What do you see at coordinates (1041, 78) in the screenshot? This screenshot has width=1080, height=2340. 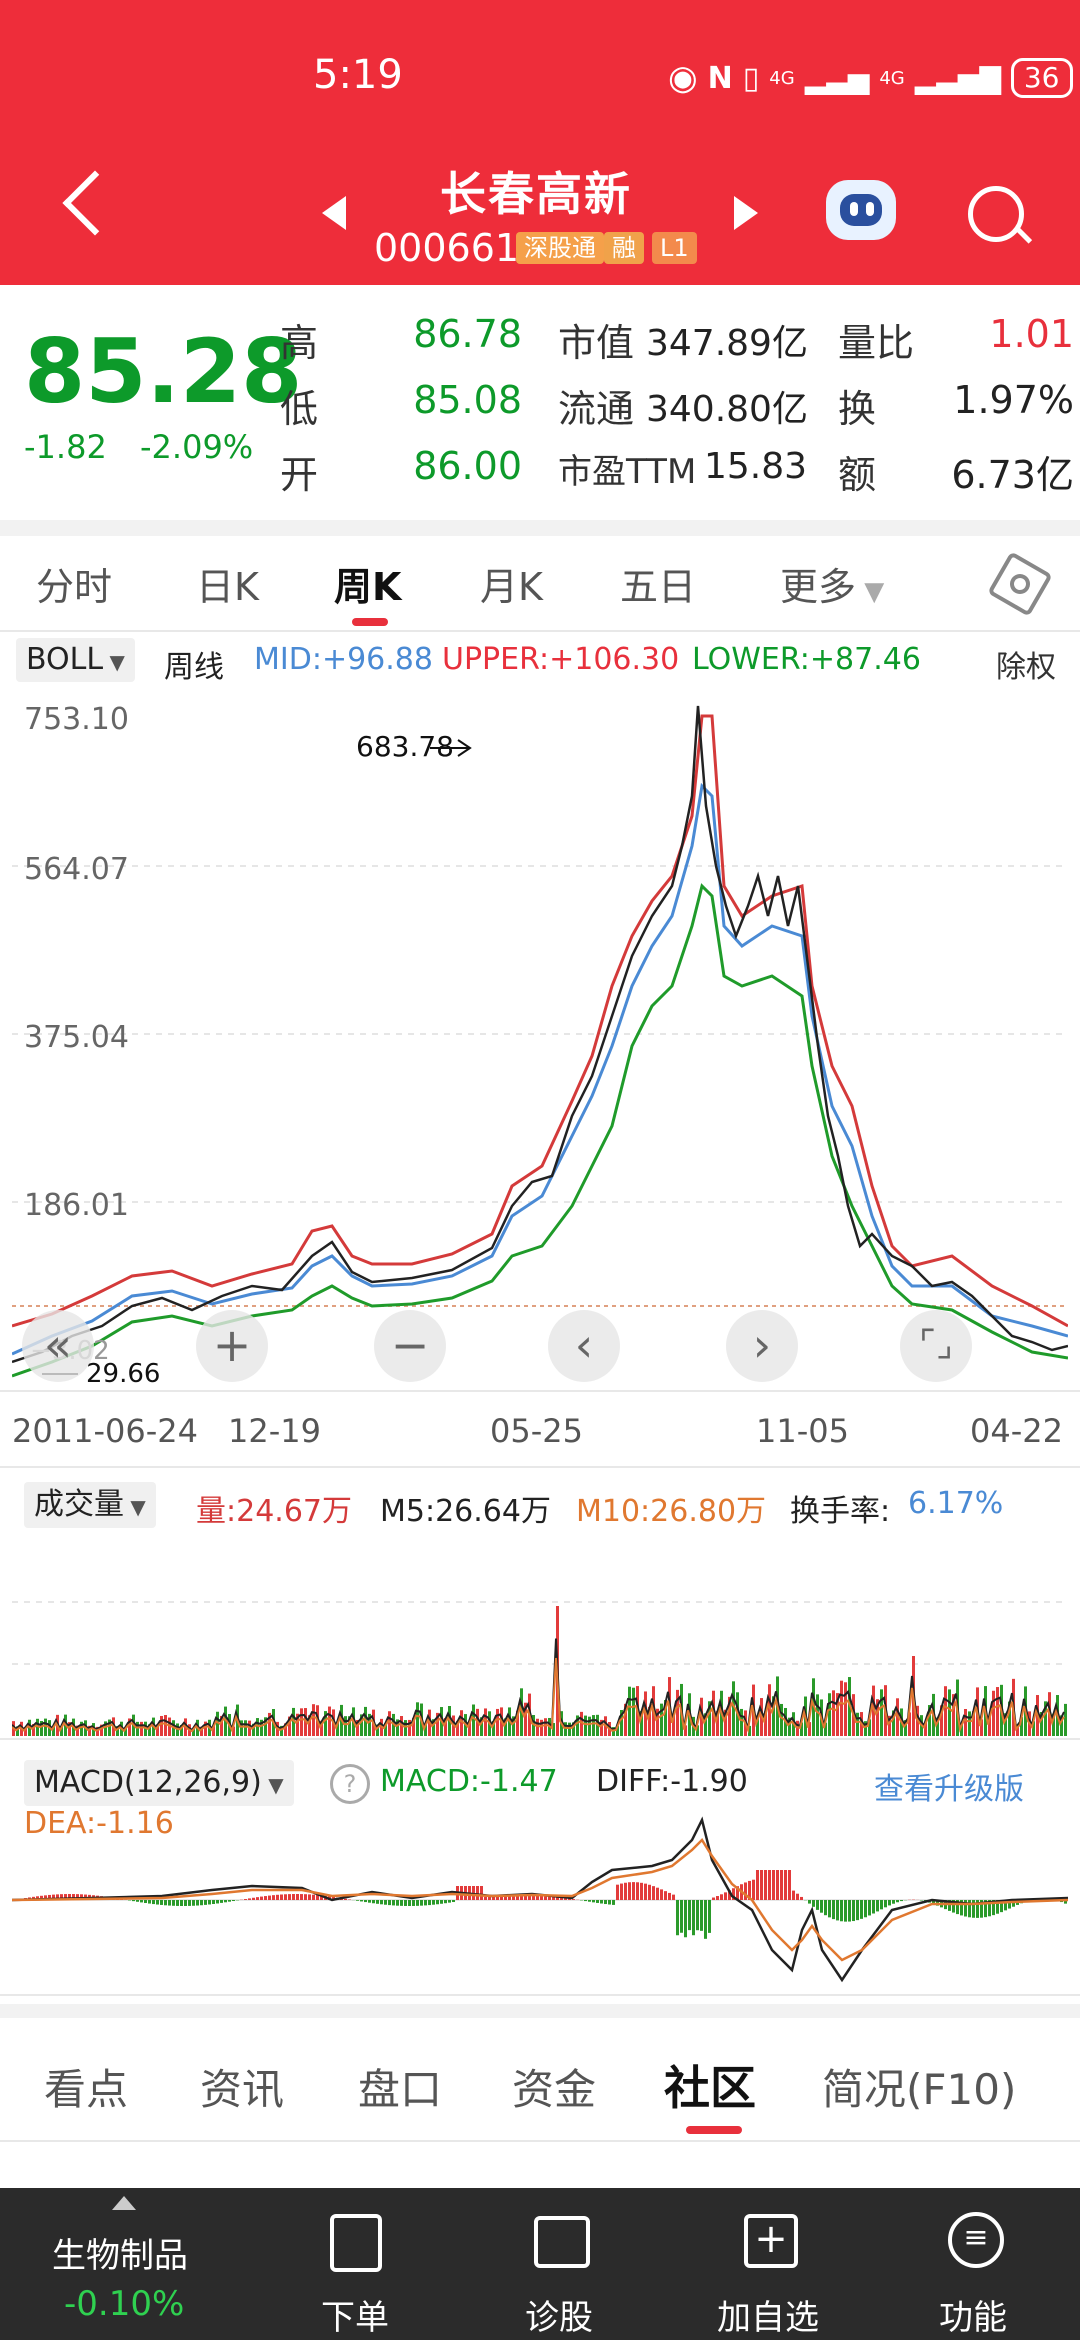 I see `battery-icon: 36` at bounding box center [1041, 78].